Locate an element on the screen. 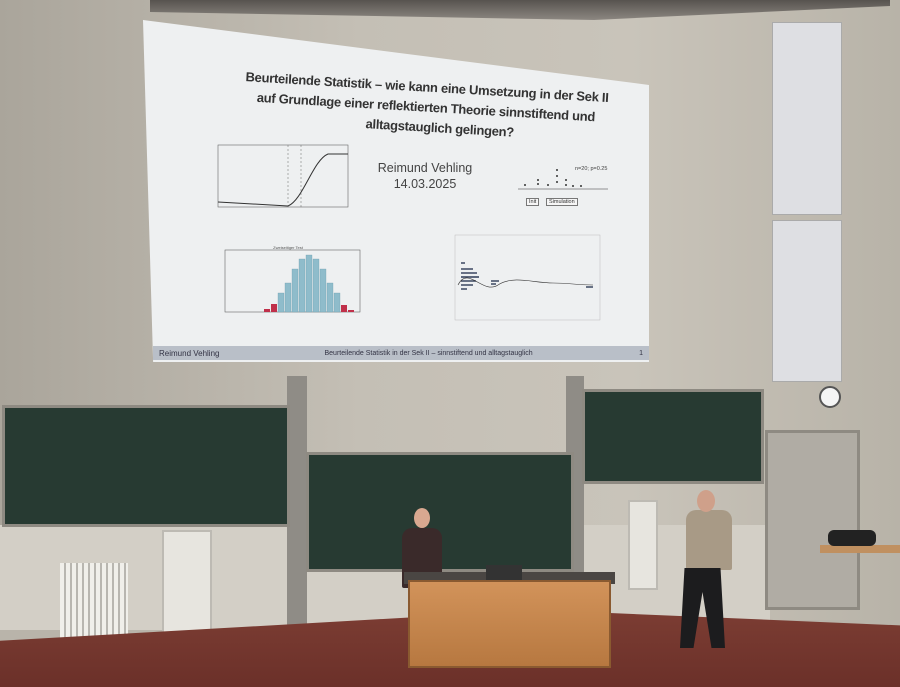 Image resolution: width=900 pixels, height=687 pixels. author-name: Reimund Vehling is located at coordinates (425, 168).